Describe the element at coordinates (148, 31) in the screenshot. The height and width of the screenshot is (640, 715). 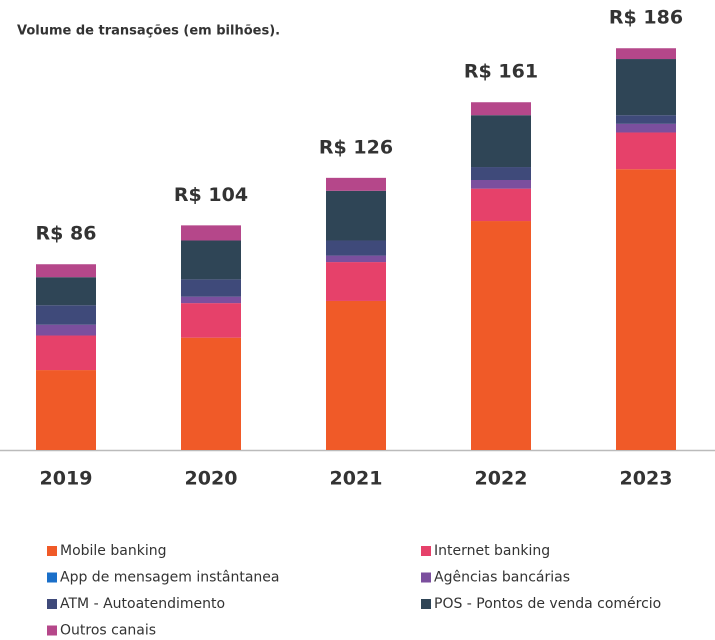
I see `chart-title: Volume de transações (em bilhões).` at that location.